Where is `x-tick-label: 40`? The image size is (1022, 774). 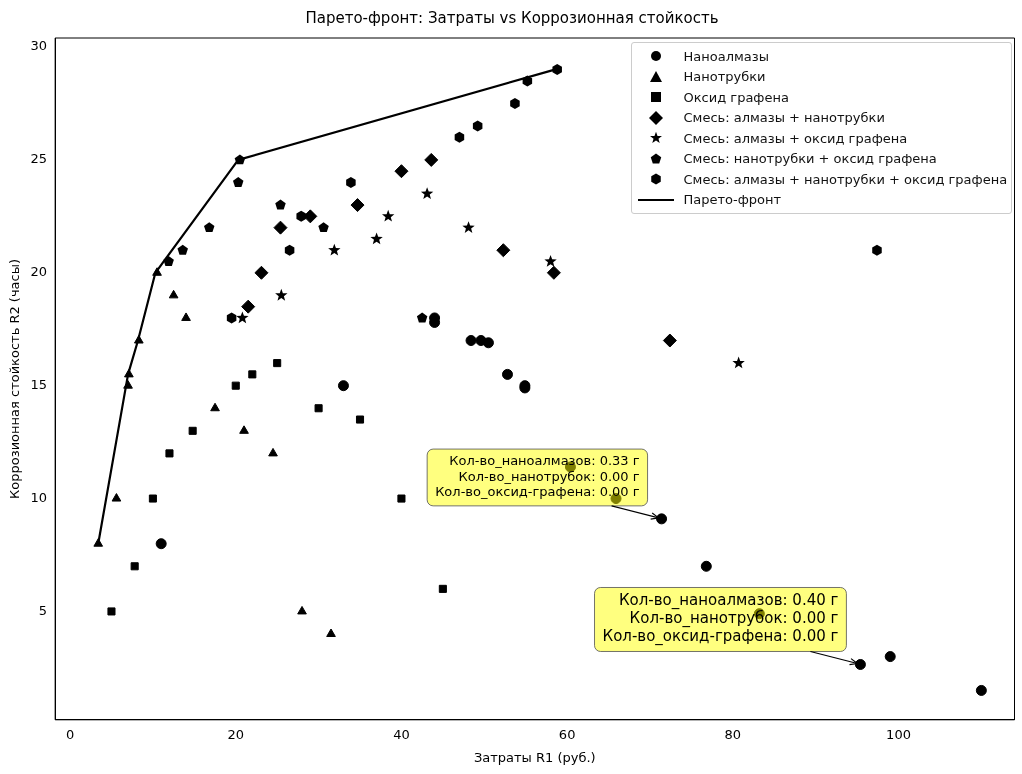
x-tick-label: 40 is located at coordinates (401, 734).